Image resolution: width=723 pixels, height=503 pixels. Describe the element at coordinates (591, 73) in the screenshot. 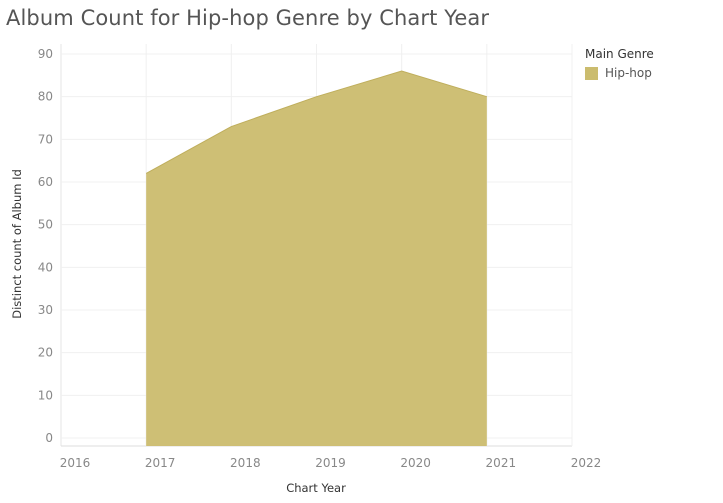

I see `legend-swatch` at that location.